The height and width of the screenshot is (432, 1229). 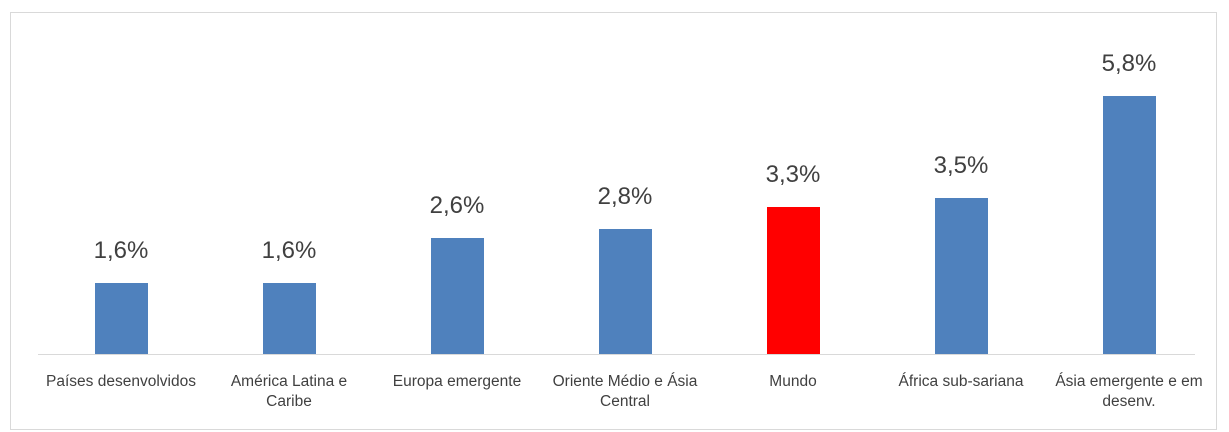 I want to click on x-tick-label: Países desenvolvidos, so click(x=121, y=381).